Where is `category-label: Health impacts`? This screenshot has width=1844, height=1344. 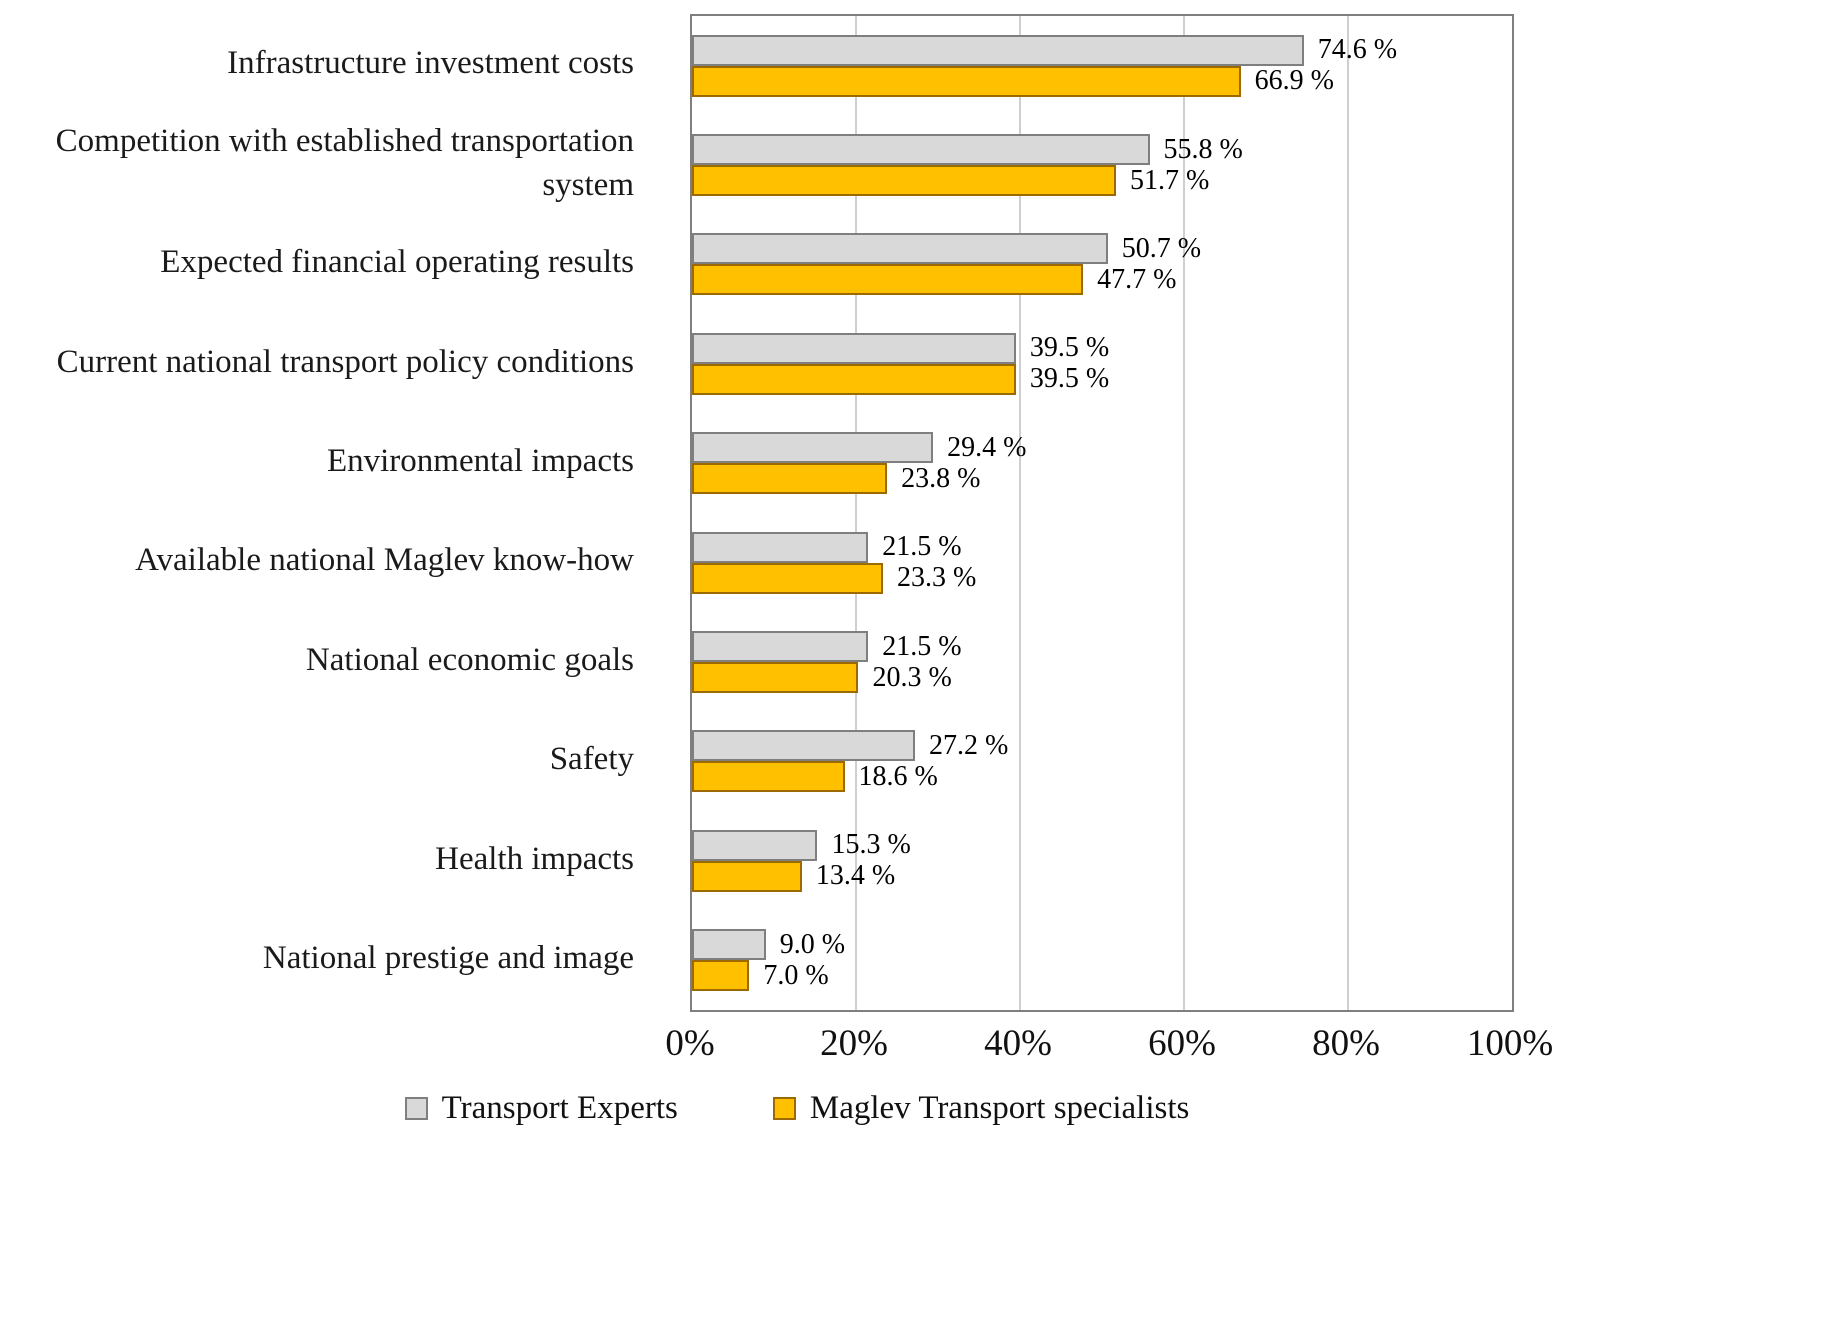 category-label: Health impacts is located at coordinates (534, 858).